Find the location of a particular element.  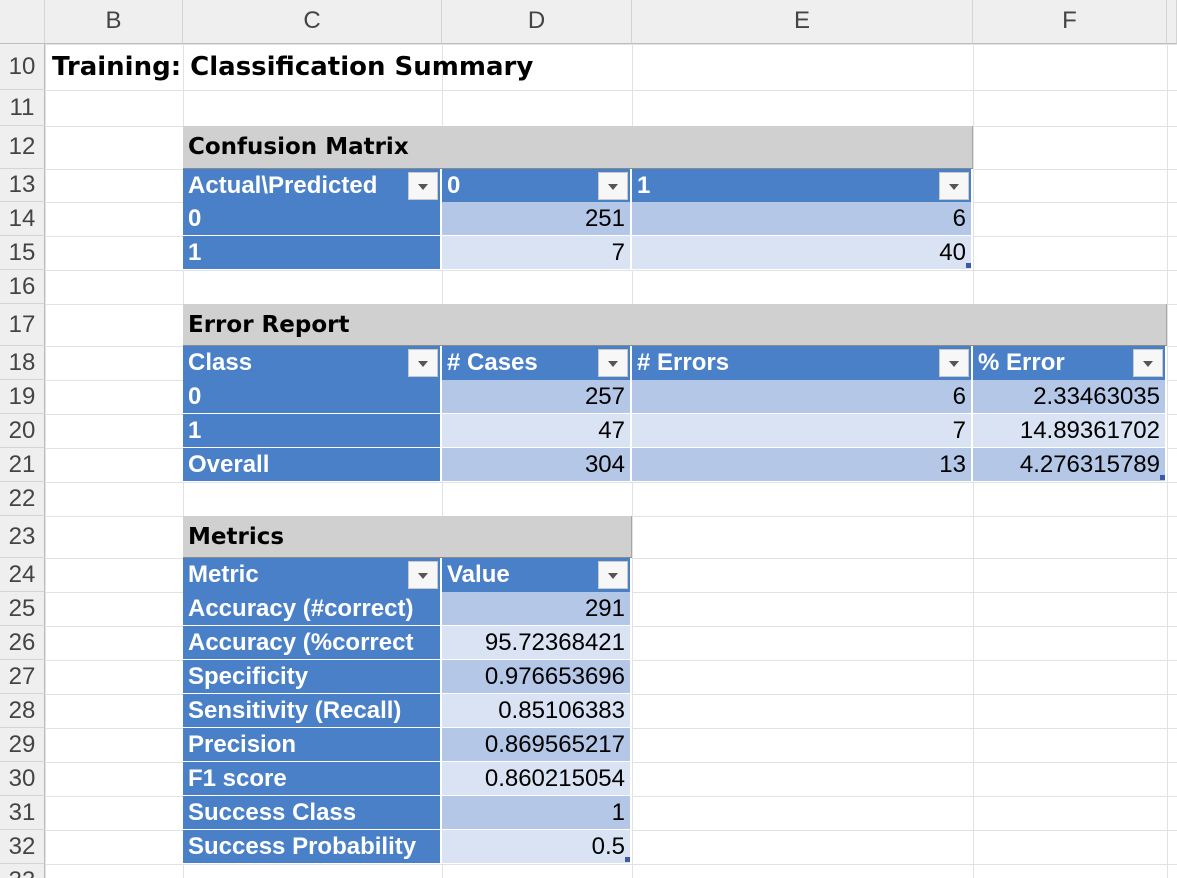

row-label: Accuracy (#correct) is located at coordinates (312, 609).